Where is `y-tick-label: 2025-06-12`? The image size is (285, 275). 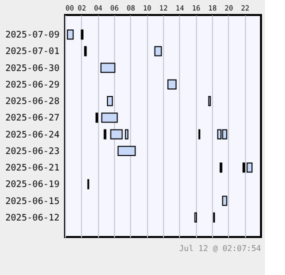
y-tick-label: 2025-06-12 is located at coordinates (32, 218).